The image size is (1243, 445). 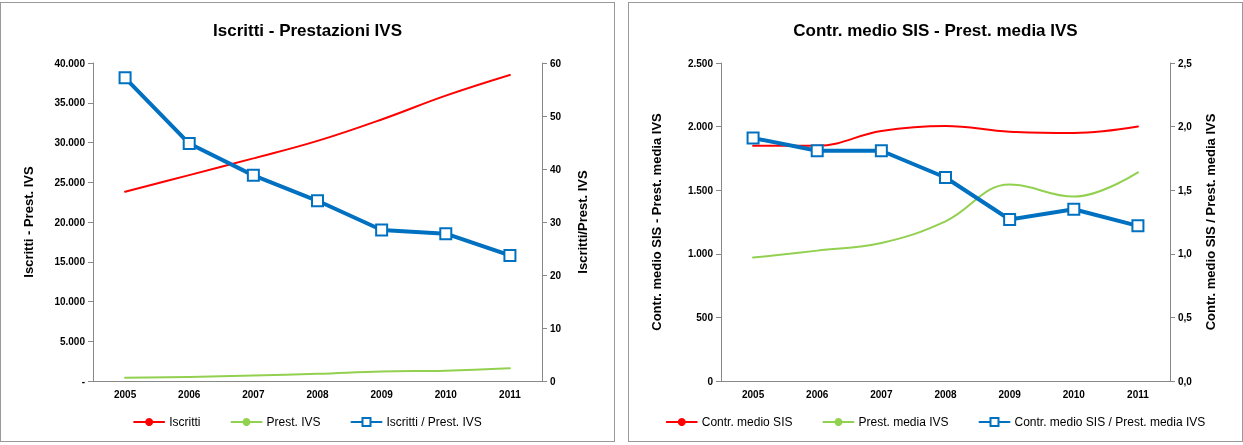 I want to click on y-tick-label: 0, so click(x=710, y=381).